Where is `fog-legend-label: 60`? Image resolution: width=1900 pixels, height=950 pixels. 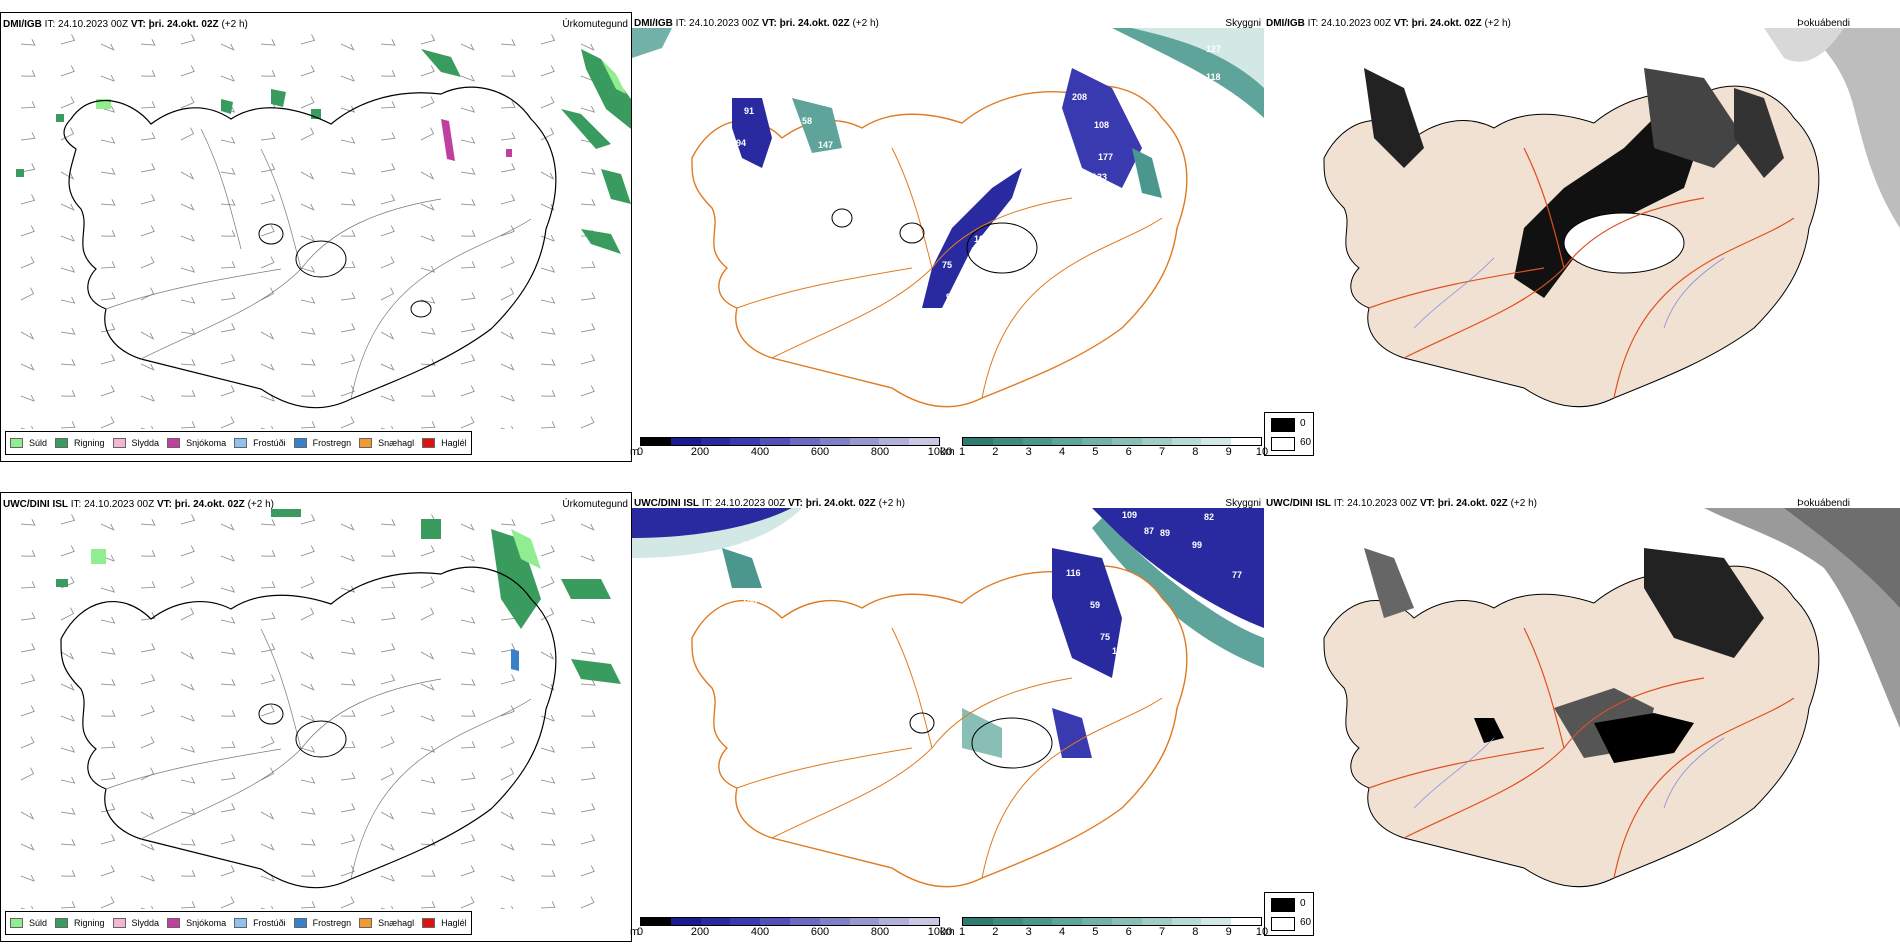 fog-legend-label: 60 is located at coordinates (1306, 922).